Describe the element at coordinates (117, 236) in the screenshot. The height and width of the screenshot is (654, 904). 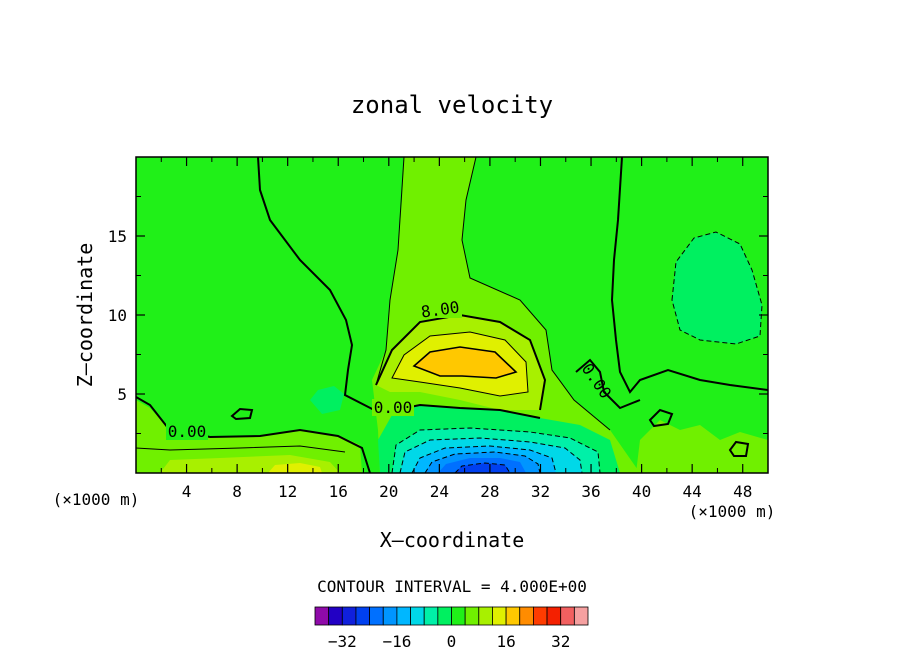
I see `y-tick-label: 15` at that location.